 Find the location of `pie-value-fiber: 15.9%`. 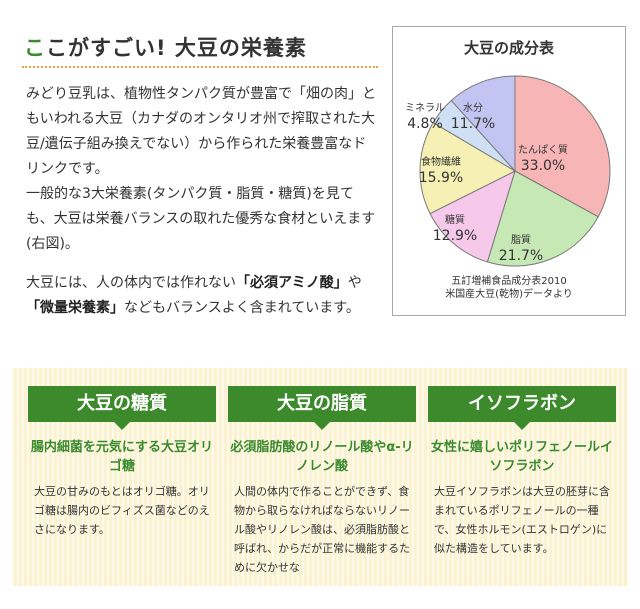

pie-value-fiber: 15.9% is located at coordinates (441, 178).